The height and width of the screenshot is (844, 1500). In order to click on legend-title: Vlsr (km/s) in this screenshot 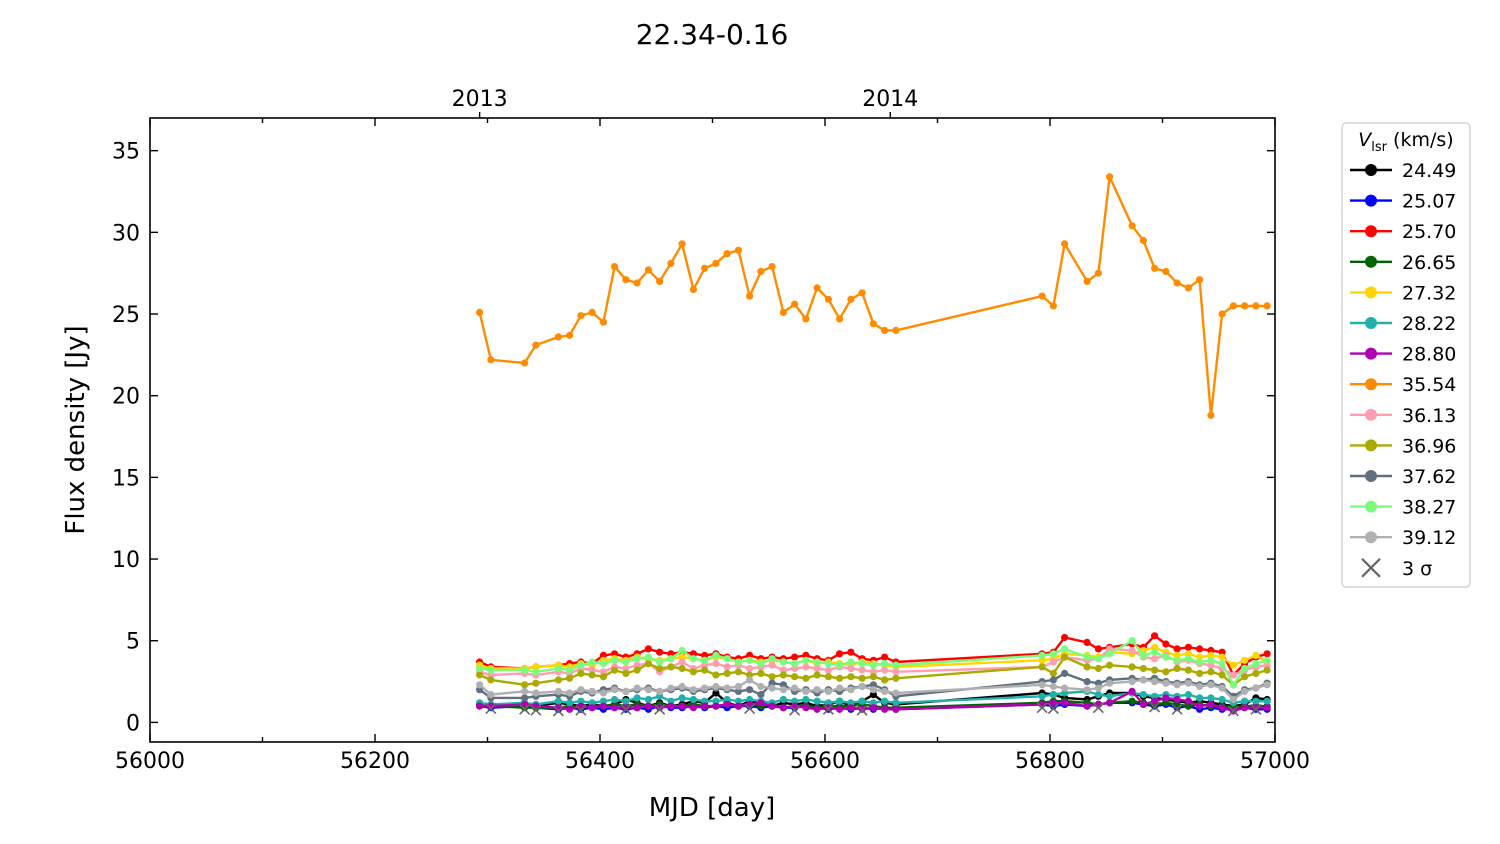, I will do `click(1405, 142)`.